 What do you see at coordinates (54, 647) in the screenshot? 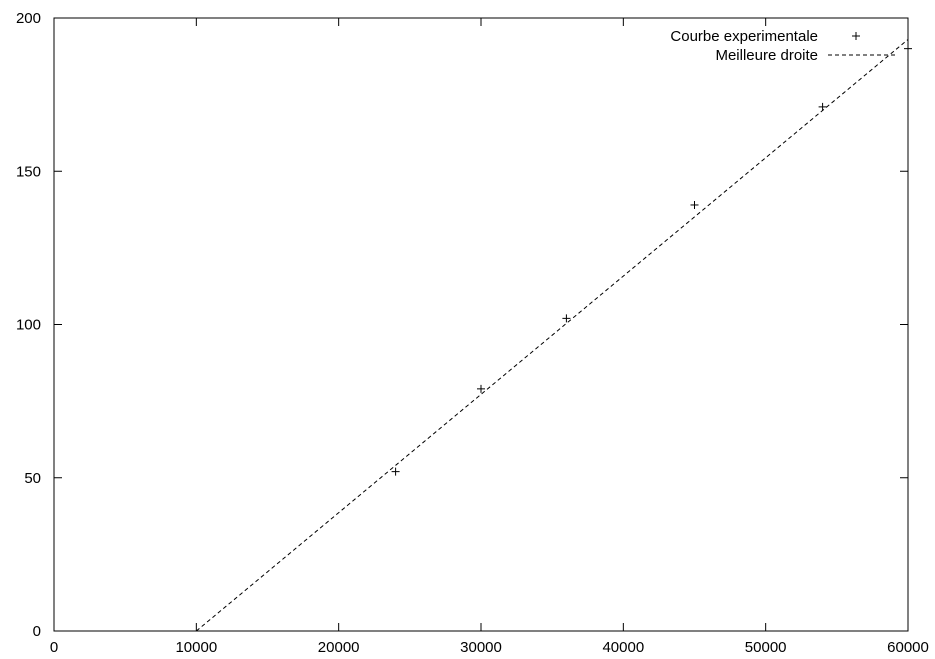
I see `x-tick-label: 0` at bounding box center [54, 647].